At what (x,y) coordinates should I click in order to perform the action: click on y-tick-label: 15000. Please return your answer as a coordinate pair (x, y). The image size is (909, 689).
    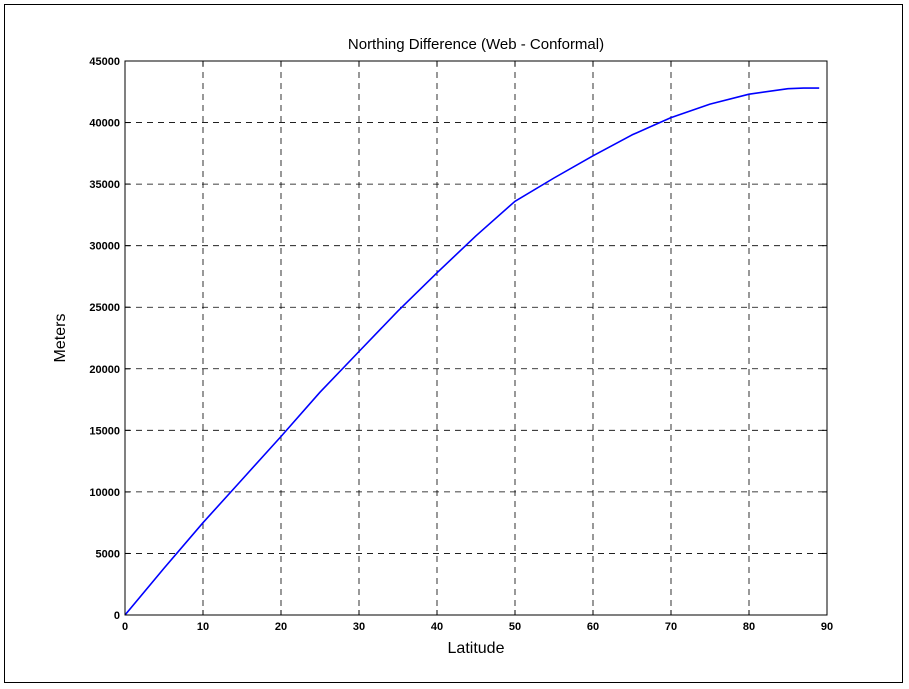
    Looking at the image, I should click on (104, 431).